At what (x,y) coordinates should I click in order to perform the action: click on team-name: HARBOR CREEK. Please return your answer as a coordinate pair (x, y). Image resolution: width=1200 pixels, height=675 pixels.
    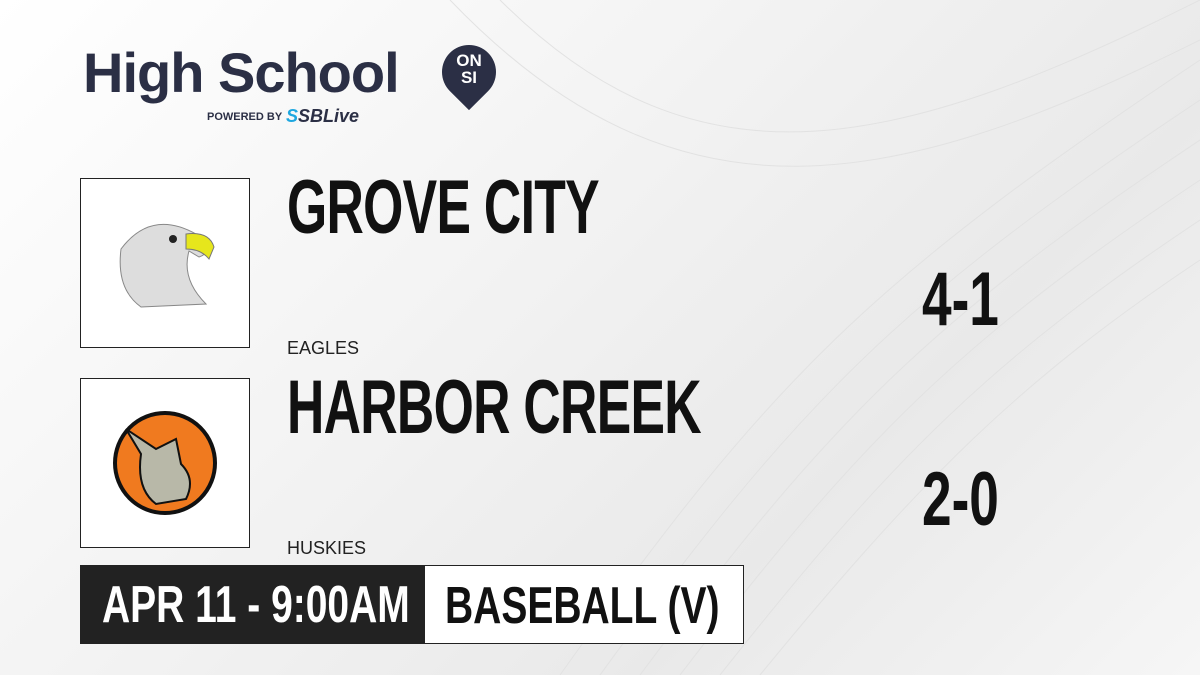
    Looking at the image, I should click on (494, 407).